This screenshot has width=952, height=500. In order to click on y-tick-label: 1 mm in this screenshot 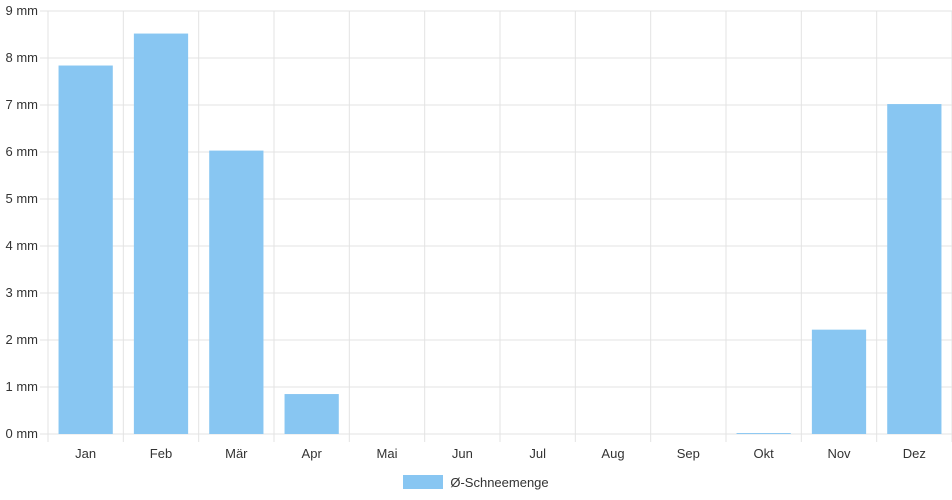, I will do `click(22, 386)`.